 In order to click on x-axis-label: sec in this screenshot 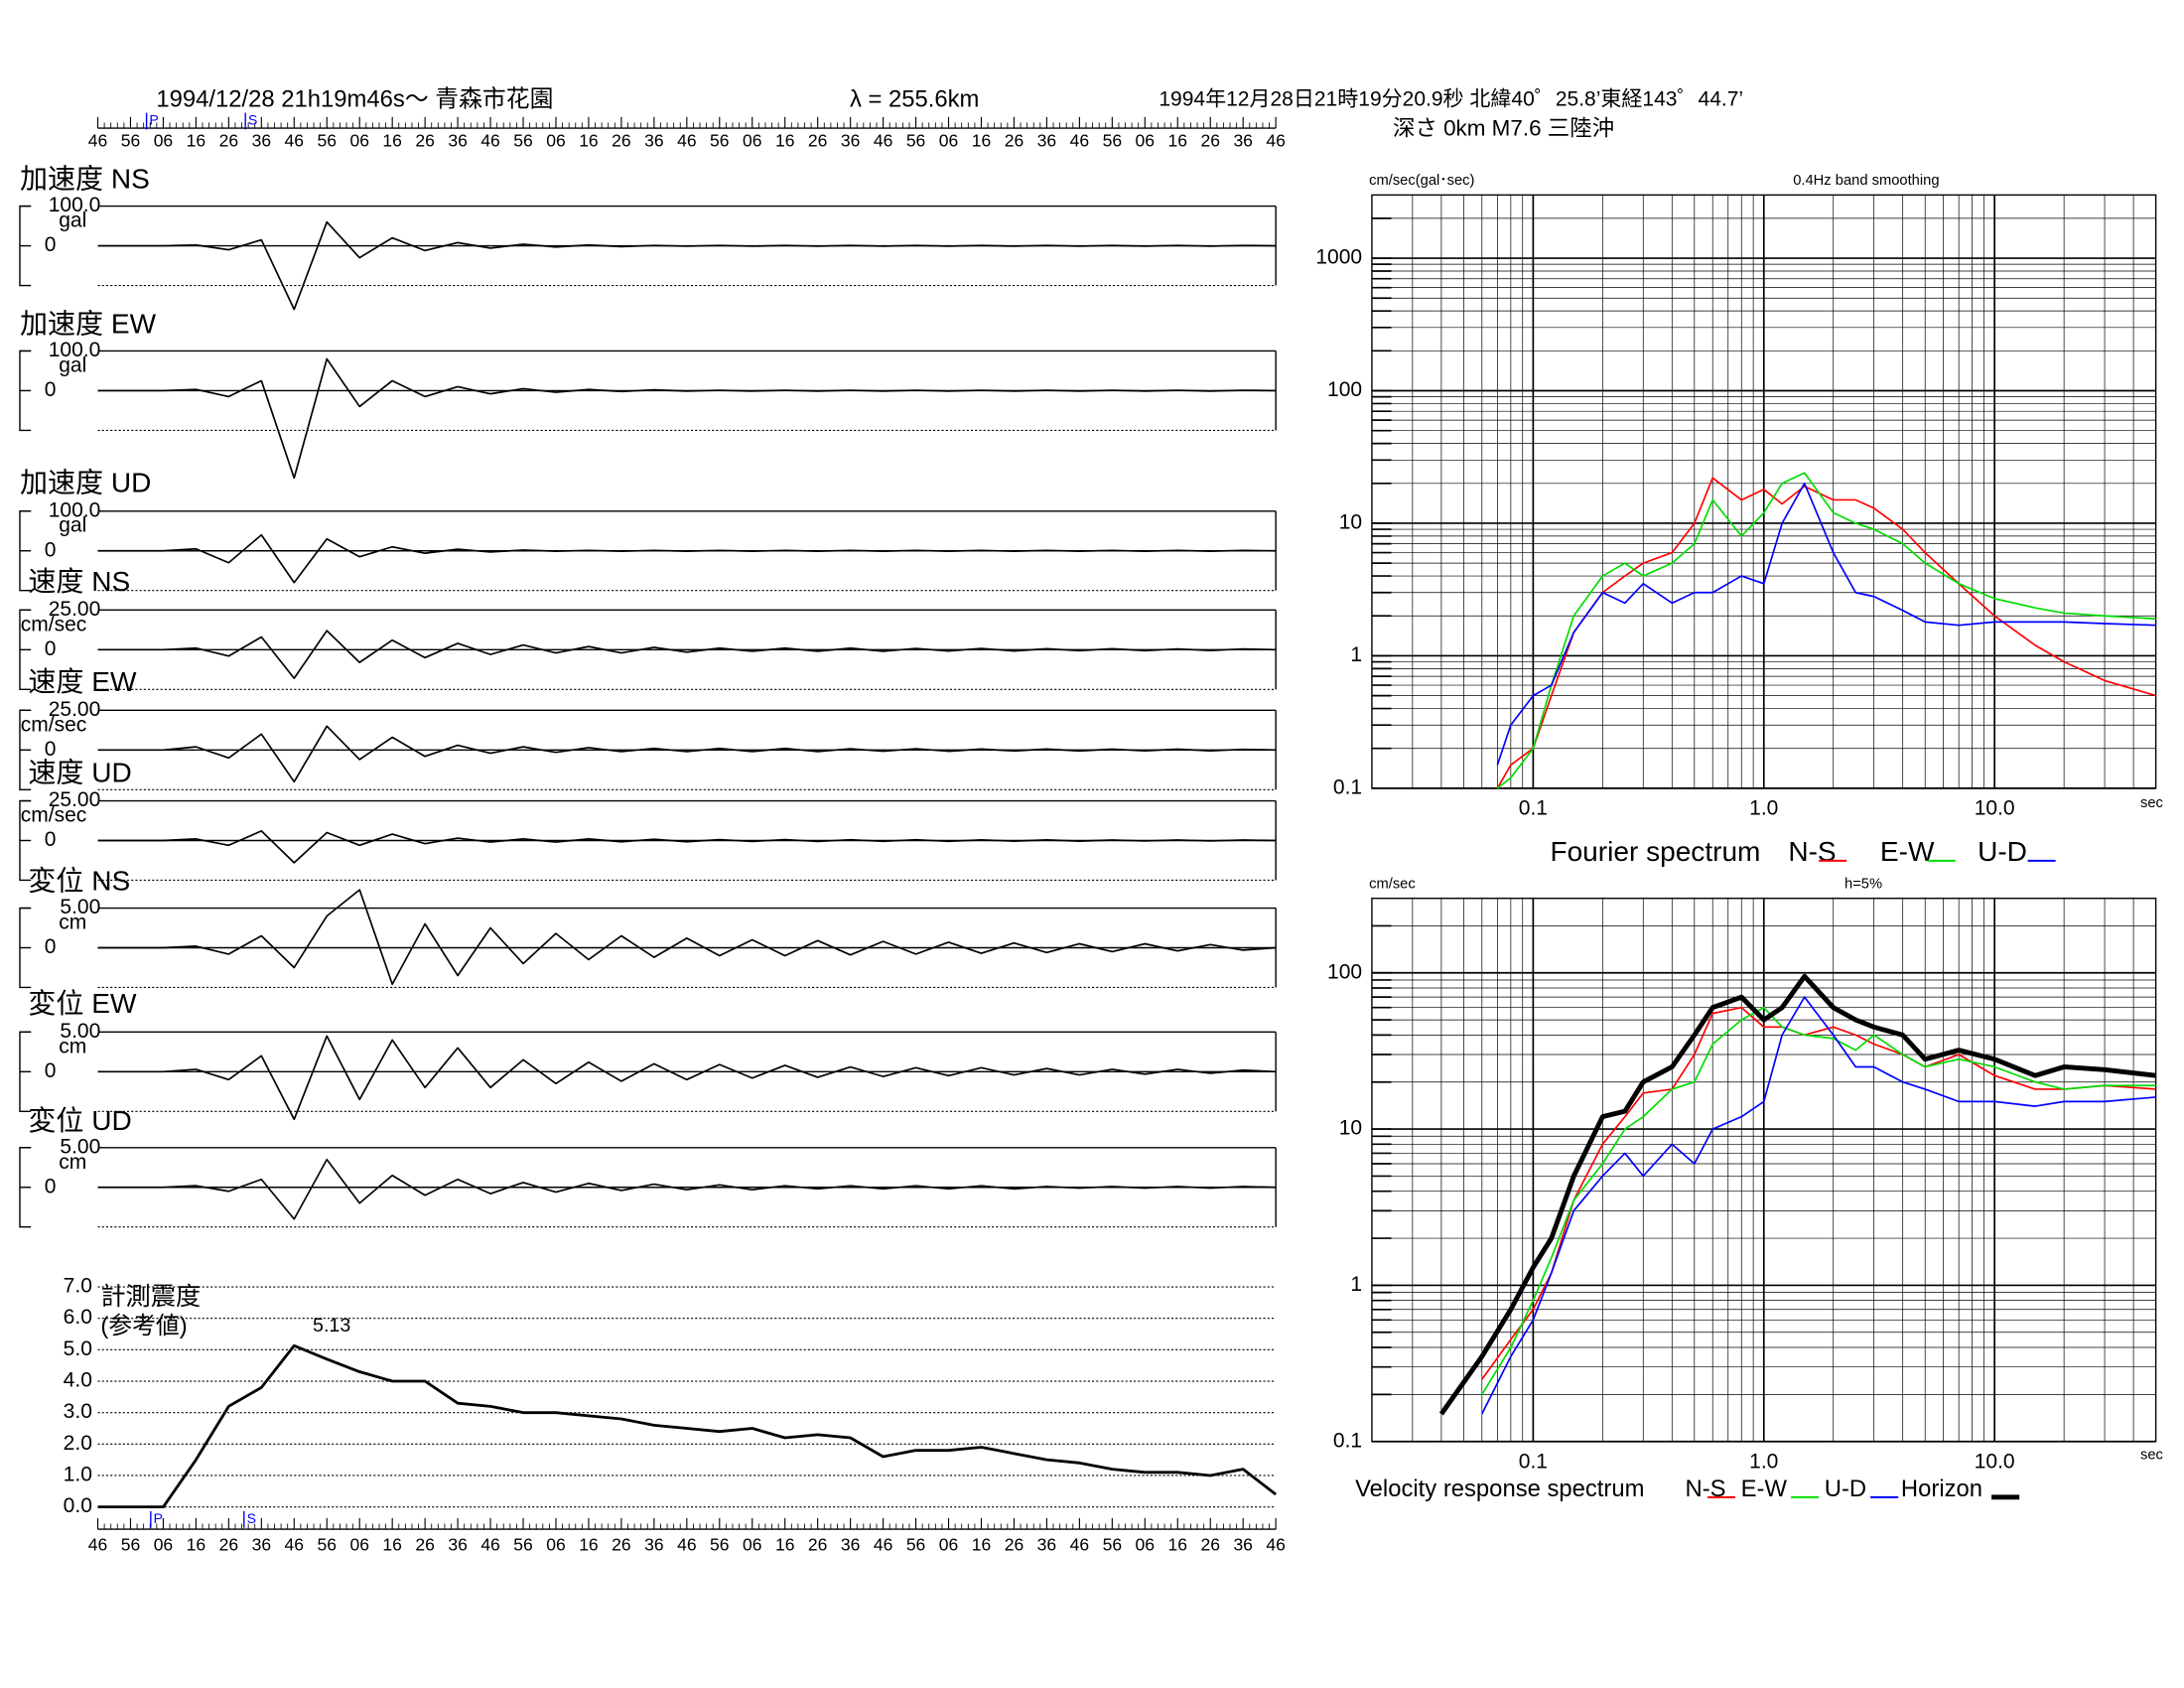, I will do `click(2151, 803)`.